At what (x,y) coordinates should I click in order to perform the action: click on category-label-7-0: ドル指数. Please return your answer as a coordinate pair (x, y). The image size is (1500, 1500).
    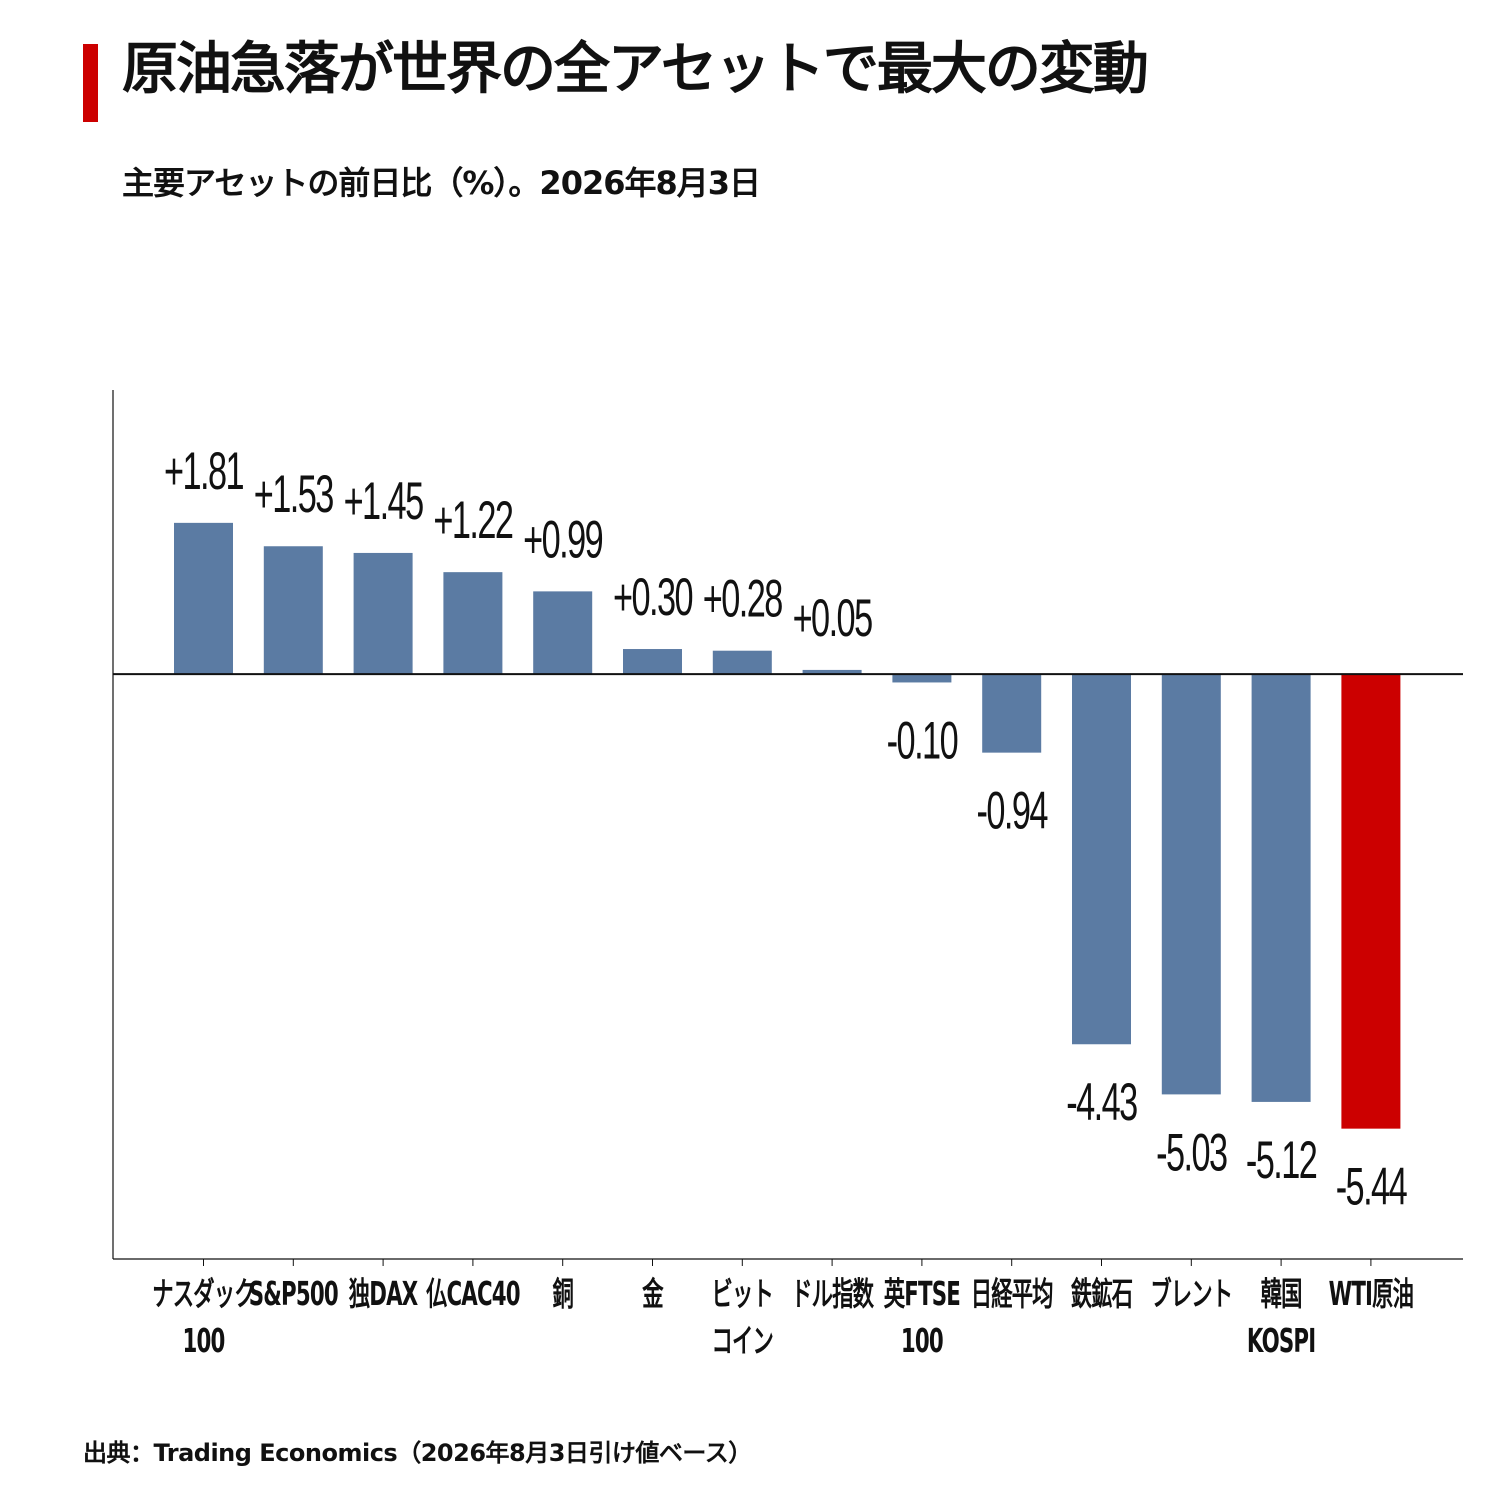
    Looking at the image, I should click on (832, 1294).